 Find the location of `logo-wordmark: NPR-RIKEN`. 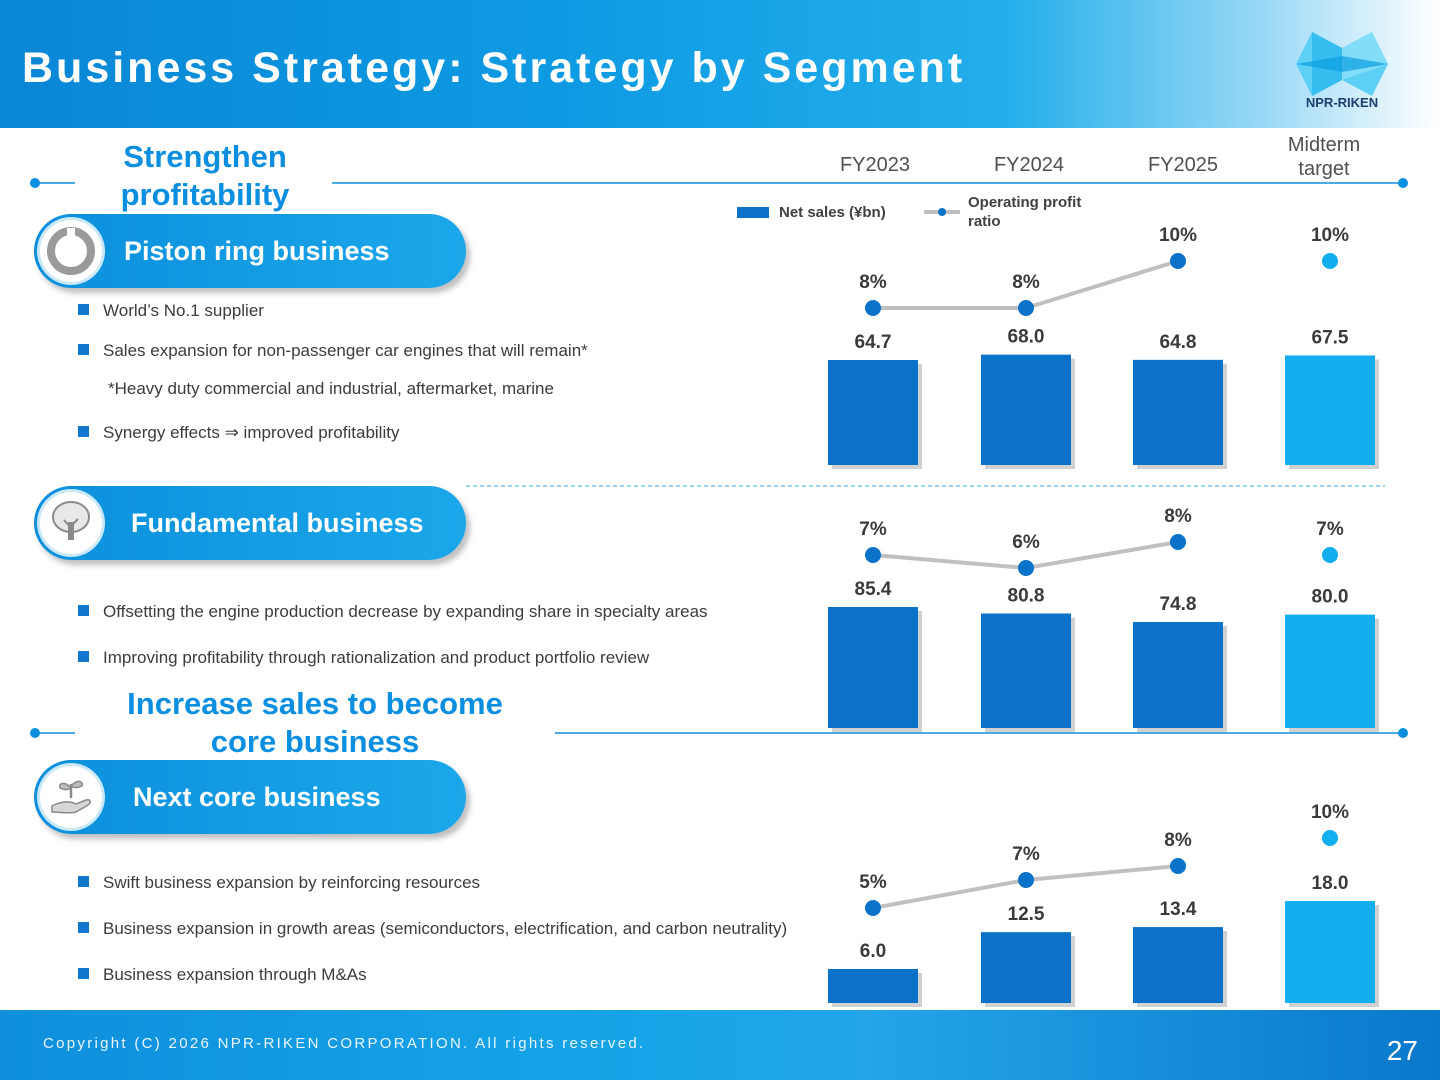

logo-wordmark: NPR-RIKEN is located at coordinates (1342, 102).